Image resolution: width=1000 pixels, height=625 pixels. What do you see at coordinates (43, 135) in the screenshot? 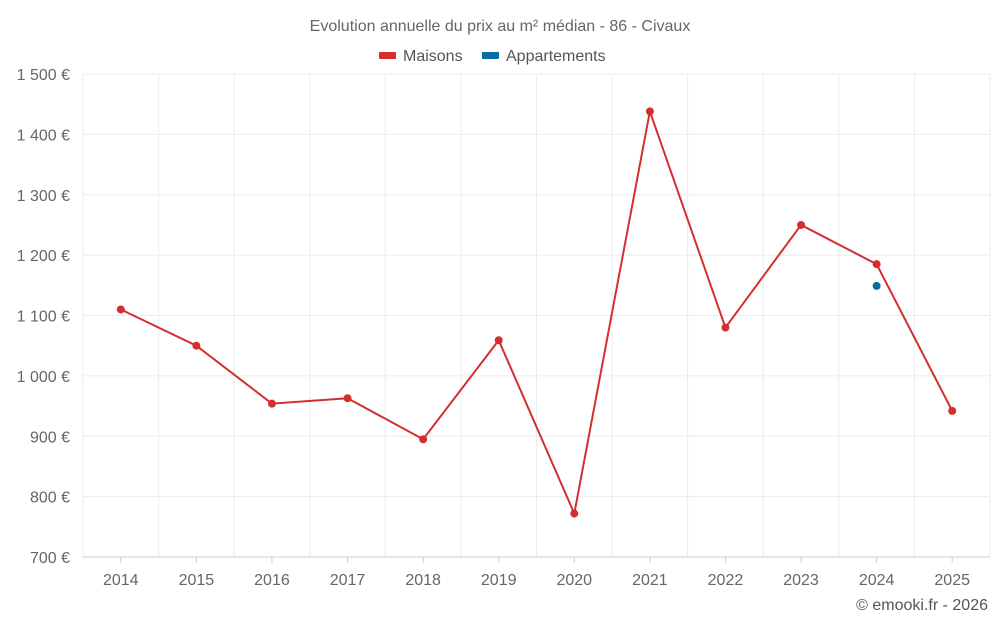
I see `y-tick-label: 1 400 €` at bounding box center [43, 135].